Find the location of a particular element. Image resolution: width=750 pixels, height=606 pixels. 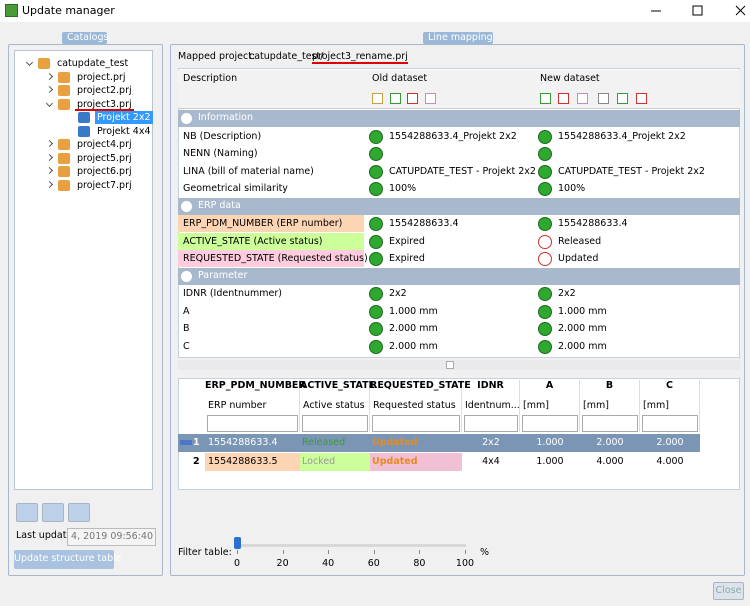

column-header: A is located at coordinates (550, 406).